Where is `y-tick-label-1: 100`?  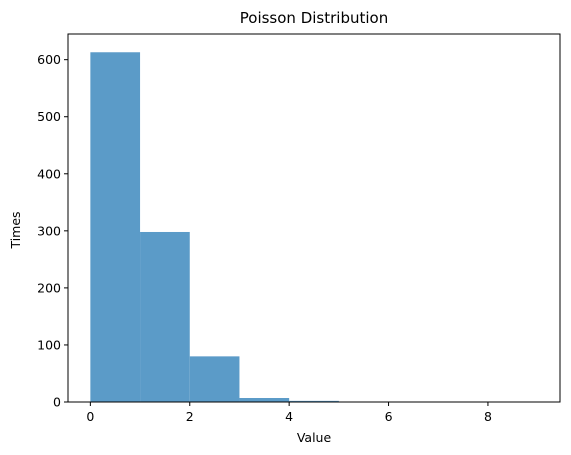 y-tick-label-1: 100 is located at coordinates (49, 344).